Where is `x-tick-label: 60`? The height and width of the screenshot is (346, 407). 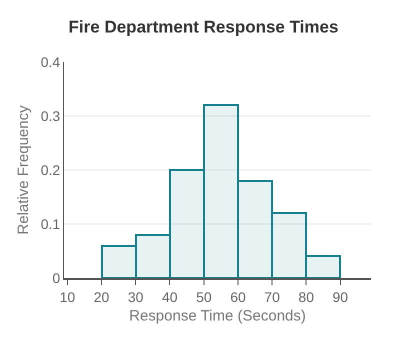
x-tick-label: 60 is located at coordinates (238, 296).